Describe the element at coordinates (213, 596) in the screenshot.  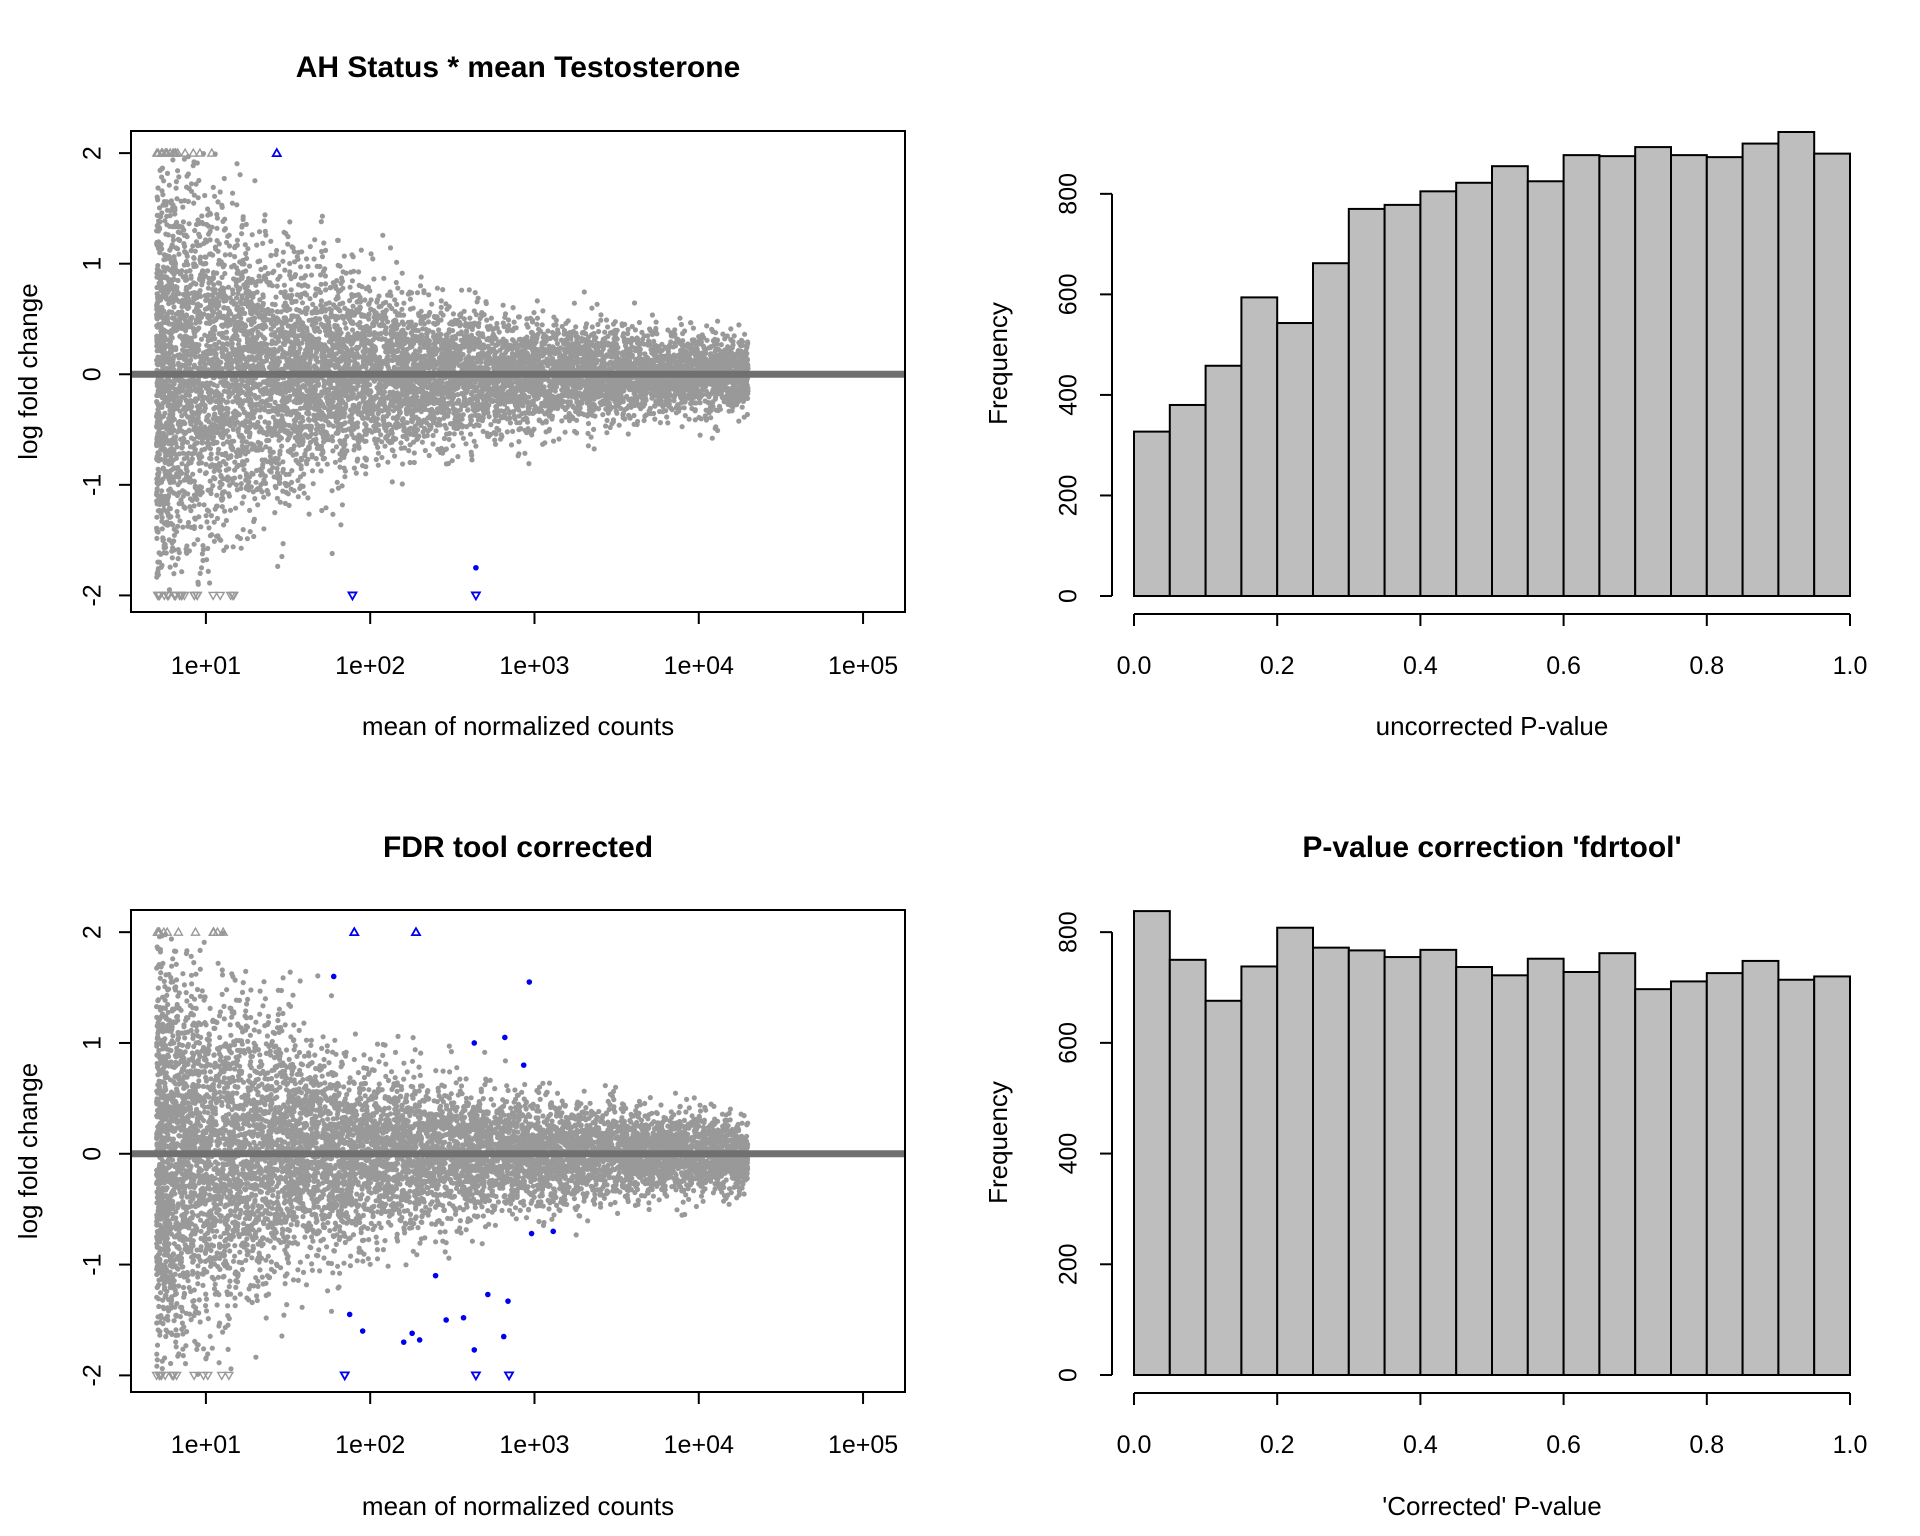
I see `clipped-down-triangle` at that location.